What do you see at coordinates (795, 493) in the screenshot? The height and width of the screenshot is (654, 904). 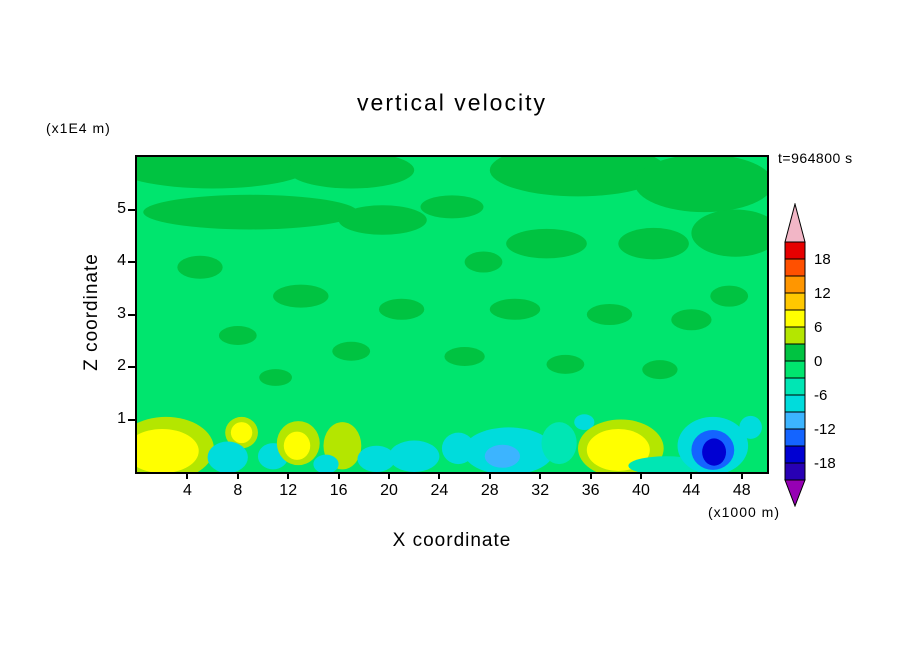 I see `colorbar-arrow-bottom` at bounding box center [795, 493].